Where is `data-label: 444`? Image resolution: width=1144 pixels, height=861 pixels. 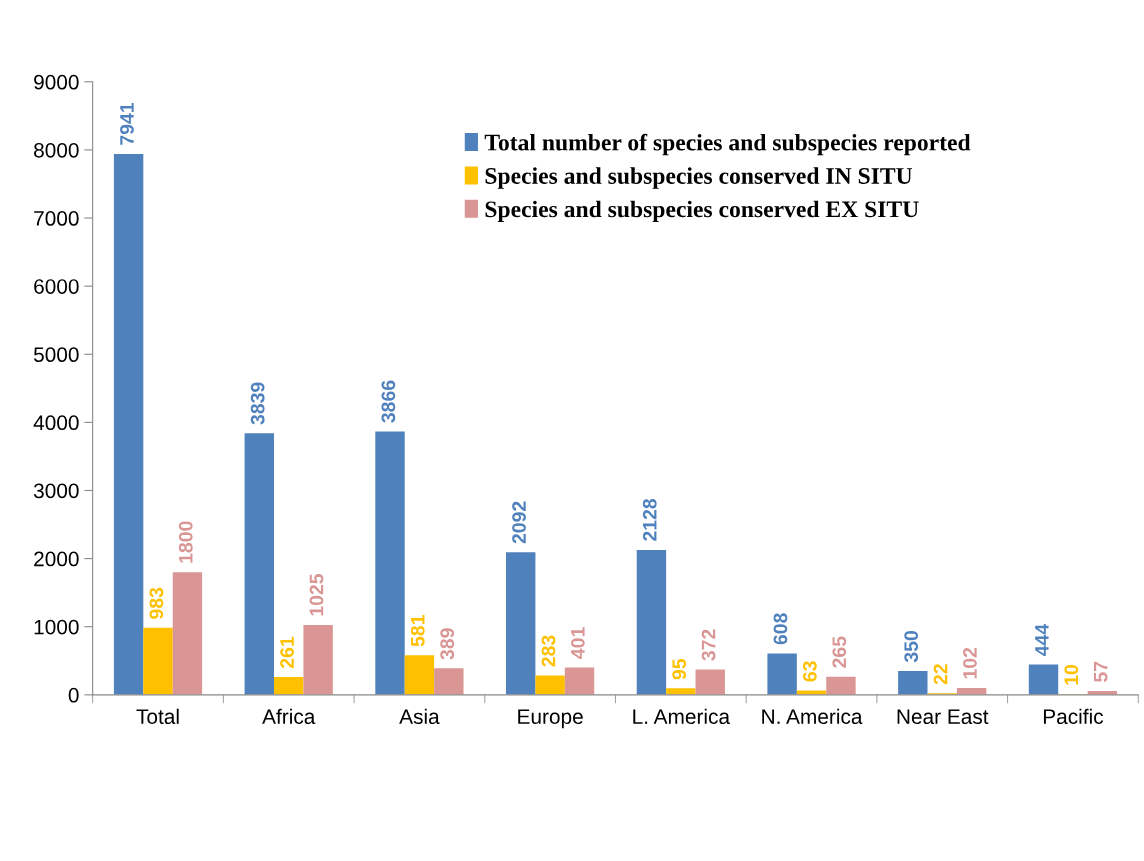
data-label: 444 is located at coordinates (1042, 639).